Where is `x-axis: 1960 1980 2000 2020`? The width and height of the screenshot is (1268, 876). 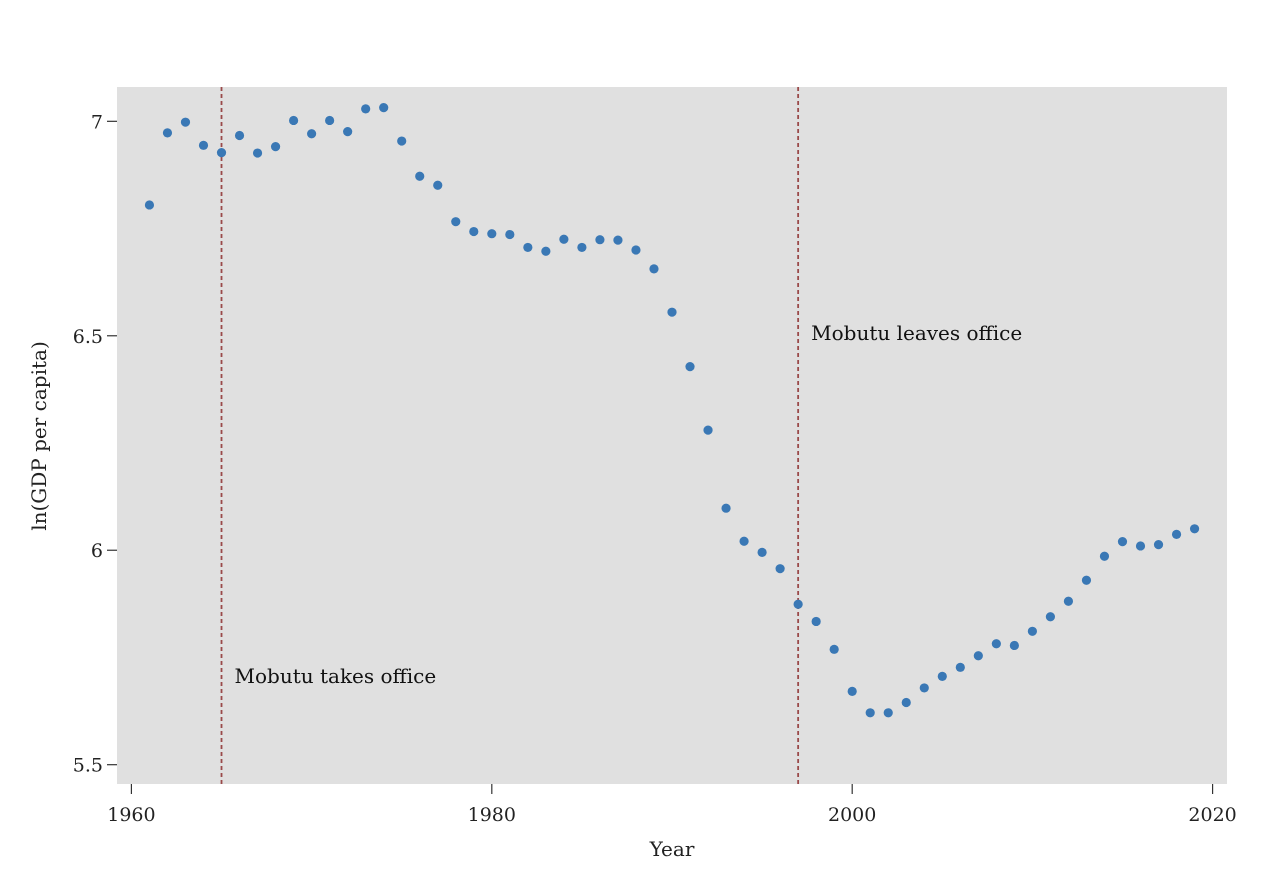
x-axis: 1960 1980 2000 2020 is located at coordinates (672, 805).